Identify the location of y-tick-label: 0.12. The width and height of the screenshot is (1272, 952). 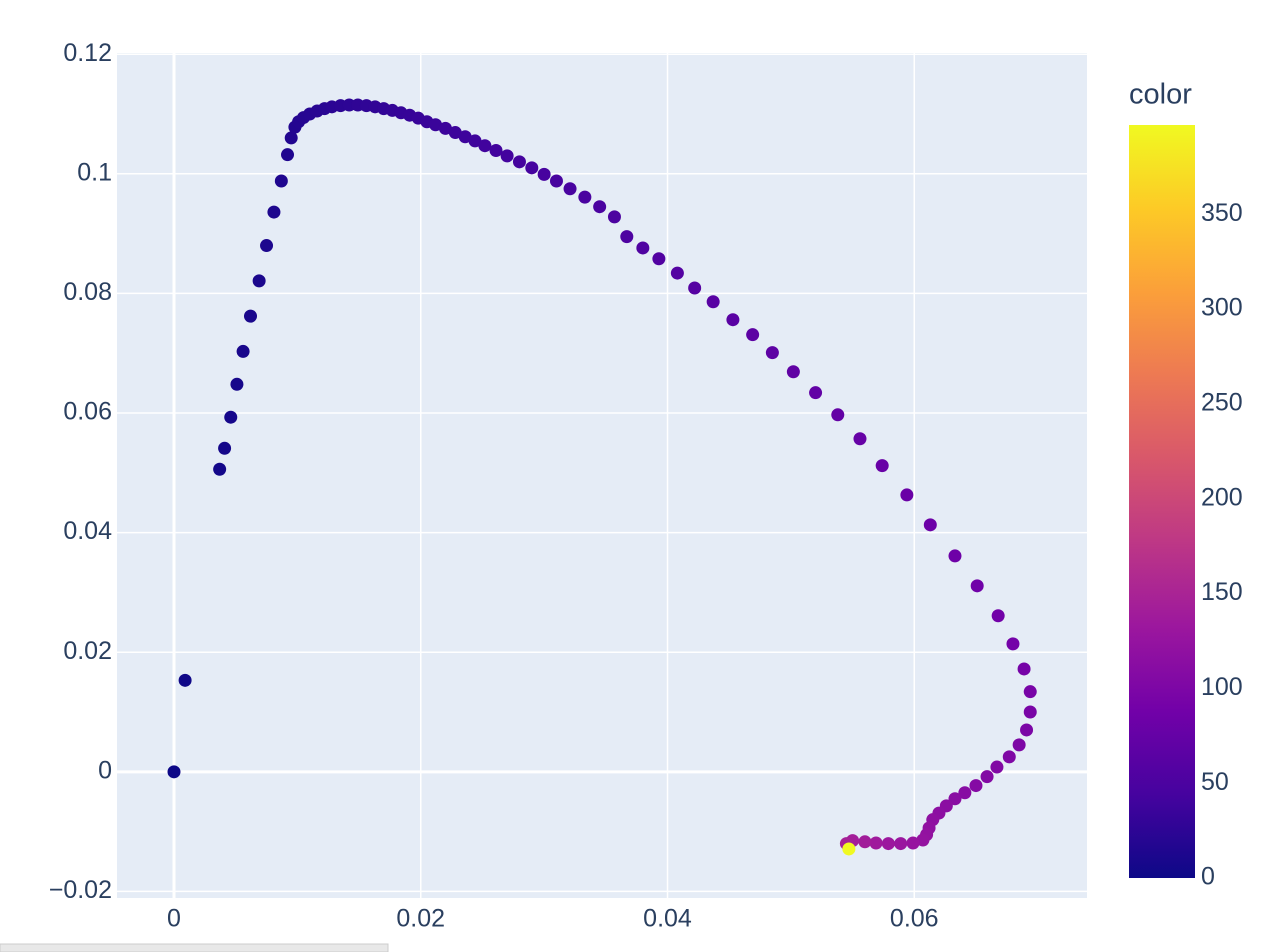
(87, 53).